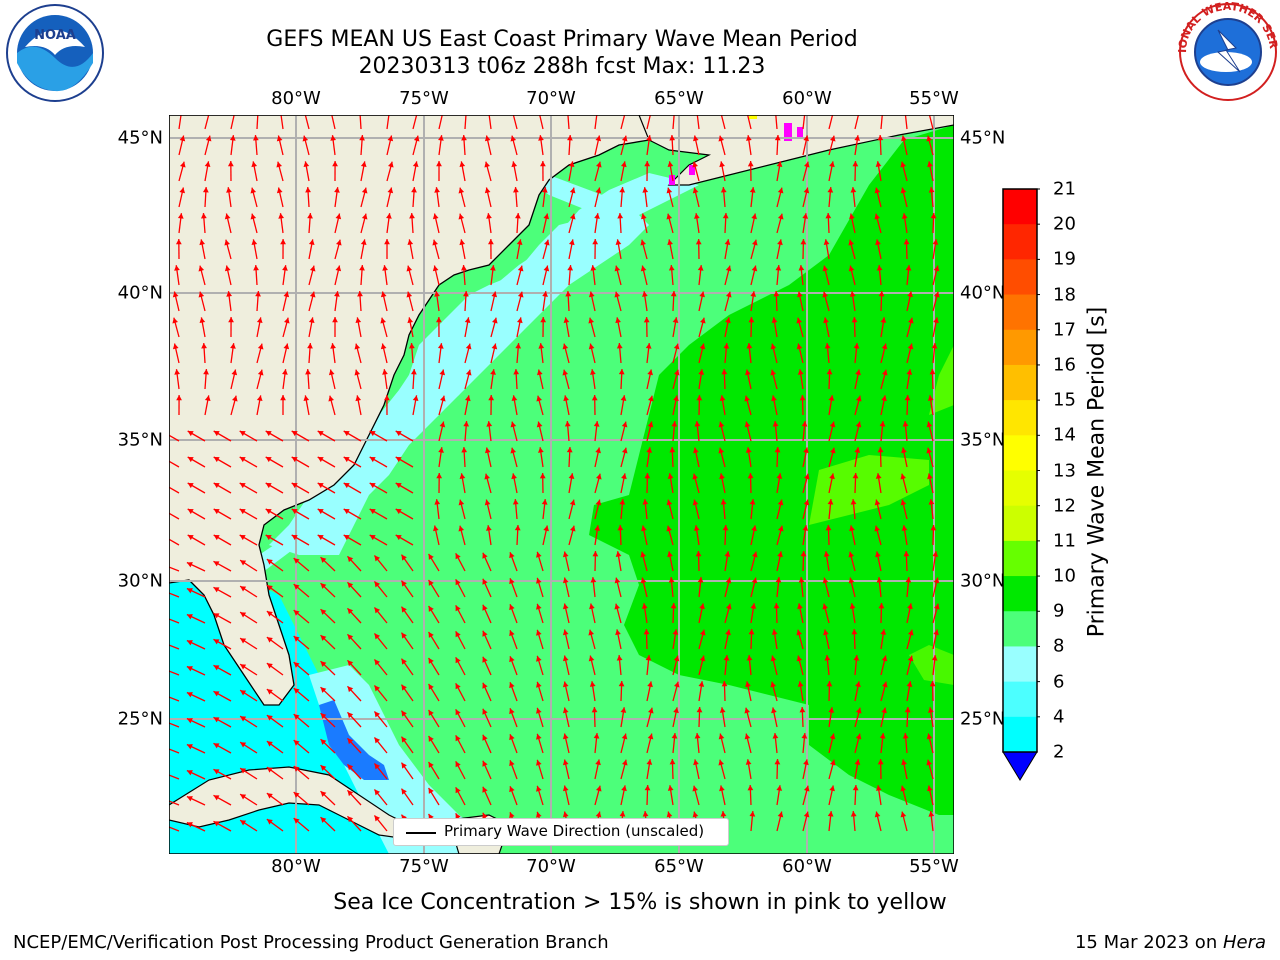  Describe the element at coordinates (561, 832) in the screenshot. I see `map-legend: Primary Wave Direction (unscaled)` at that location.